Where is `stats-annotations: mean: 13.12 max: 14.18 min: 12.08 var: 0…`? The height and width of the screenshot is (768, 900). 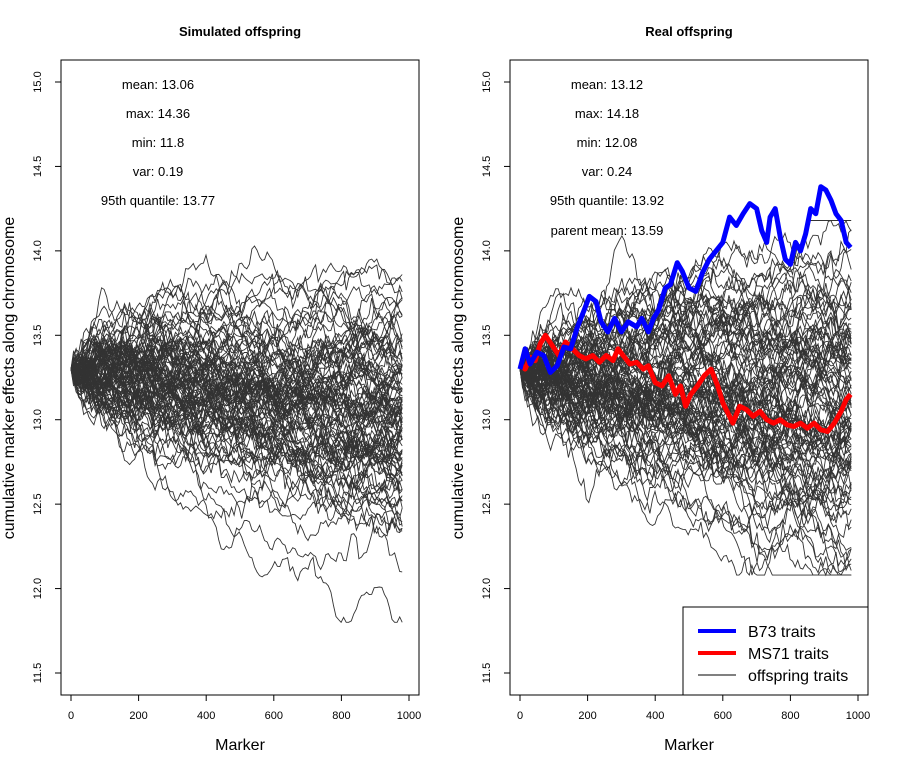 stats-annotations: mean: 13.12 max: 14.18 min: 12.08 var: 0… is located at coordinates (607, 157).